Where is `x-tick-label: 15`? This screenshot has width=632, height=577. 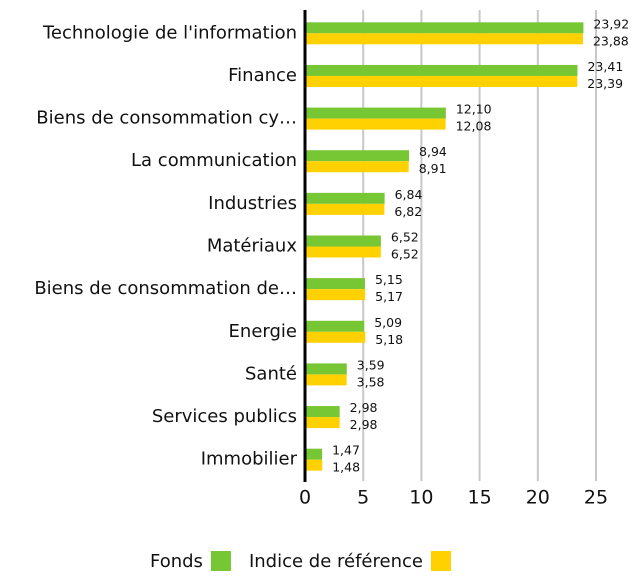
x-tick-label: 15 is located at coordinates (480, 498).